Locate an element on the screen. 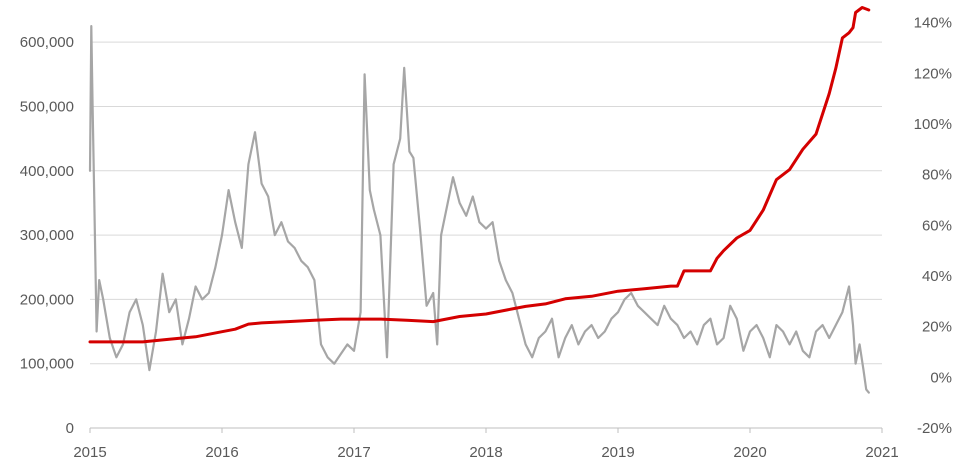  x-tick-label: 2015 is located at coordinates (89, 452).